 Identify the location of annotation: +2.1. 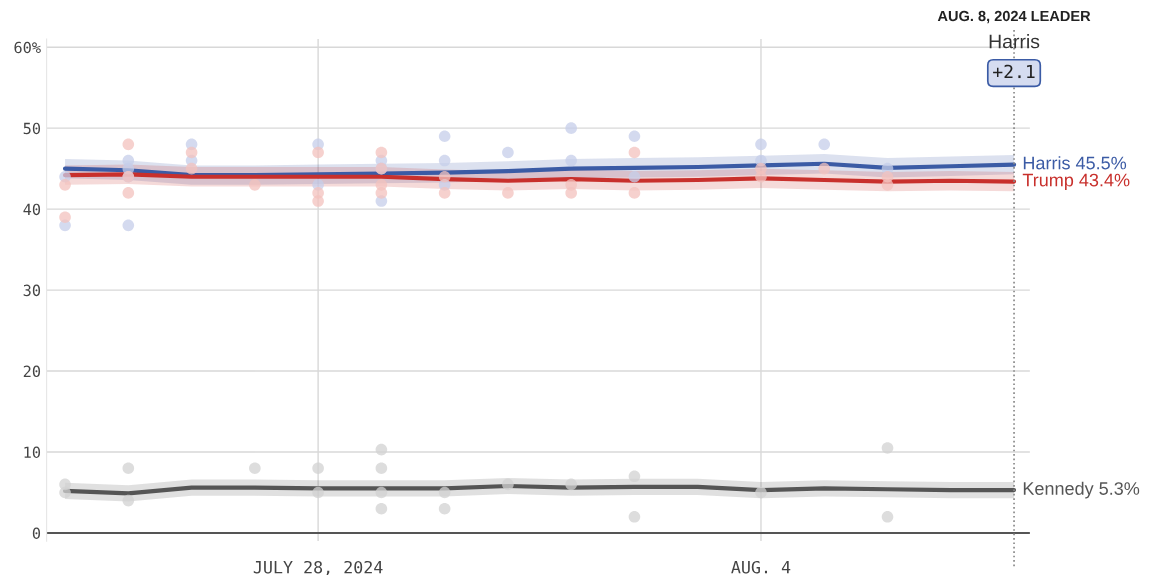
(1014, 71).